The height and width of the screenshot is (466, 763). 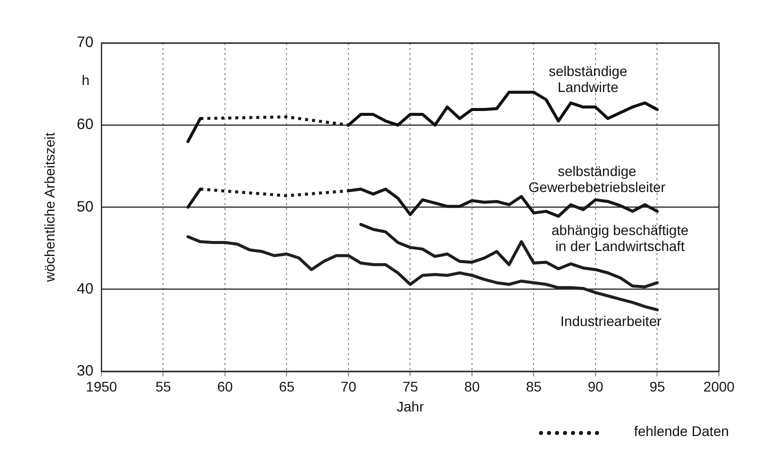 I want to click on y-axis-title: wöchentliche Arbeitszeit, so click(x=49, y=207).